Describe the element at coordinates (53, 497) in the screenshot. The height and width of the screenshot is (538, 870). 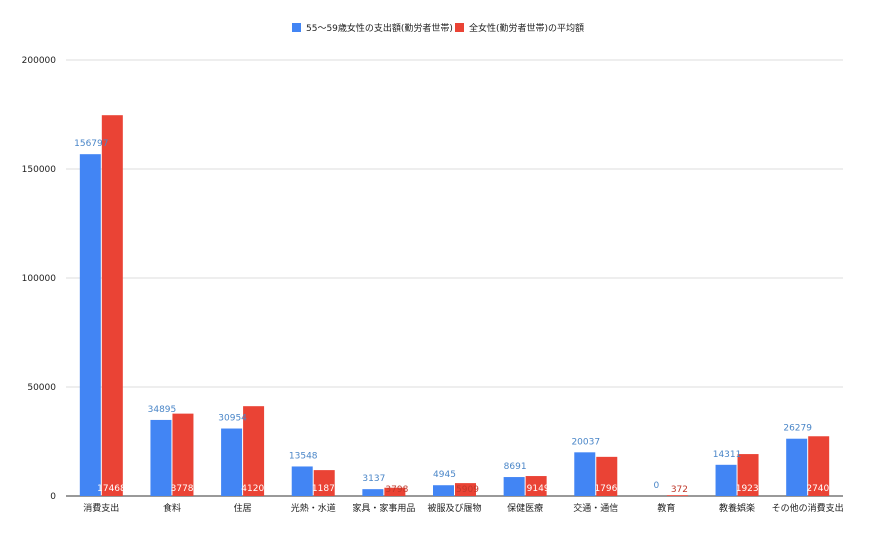
I see `y-tick-label: 0` at that location.